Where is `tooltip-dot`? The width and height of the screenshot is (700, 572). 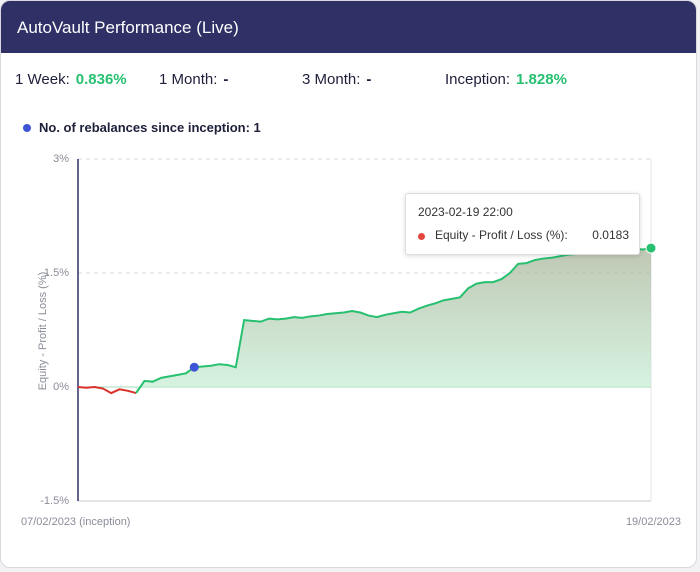 tooltip-dot is located at coordinates (421, 236).